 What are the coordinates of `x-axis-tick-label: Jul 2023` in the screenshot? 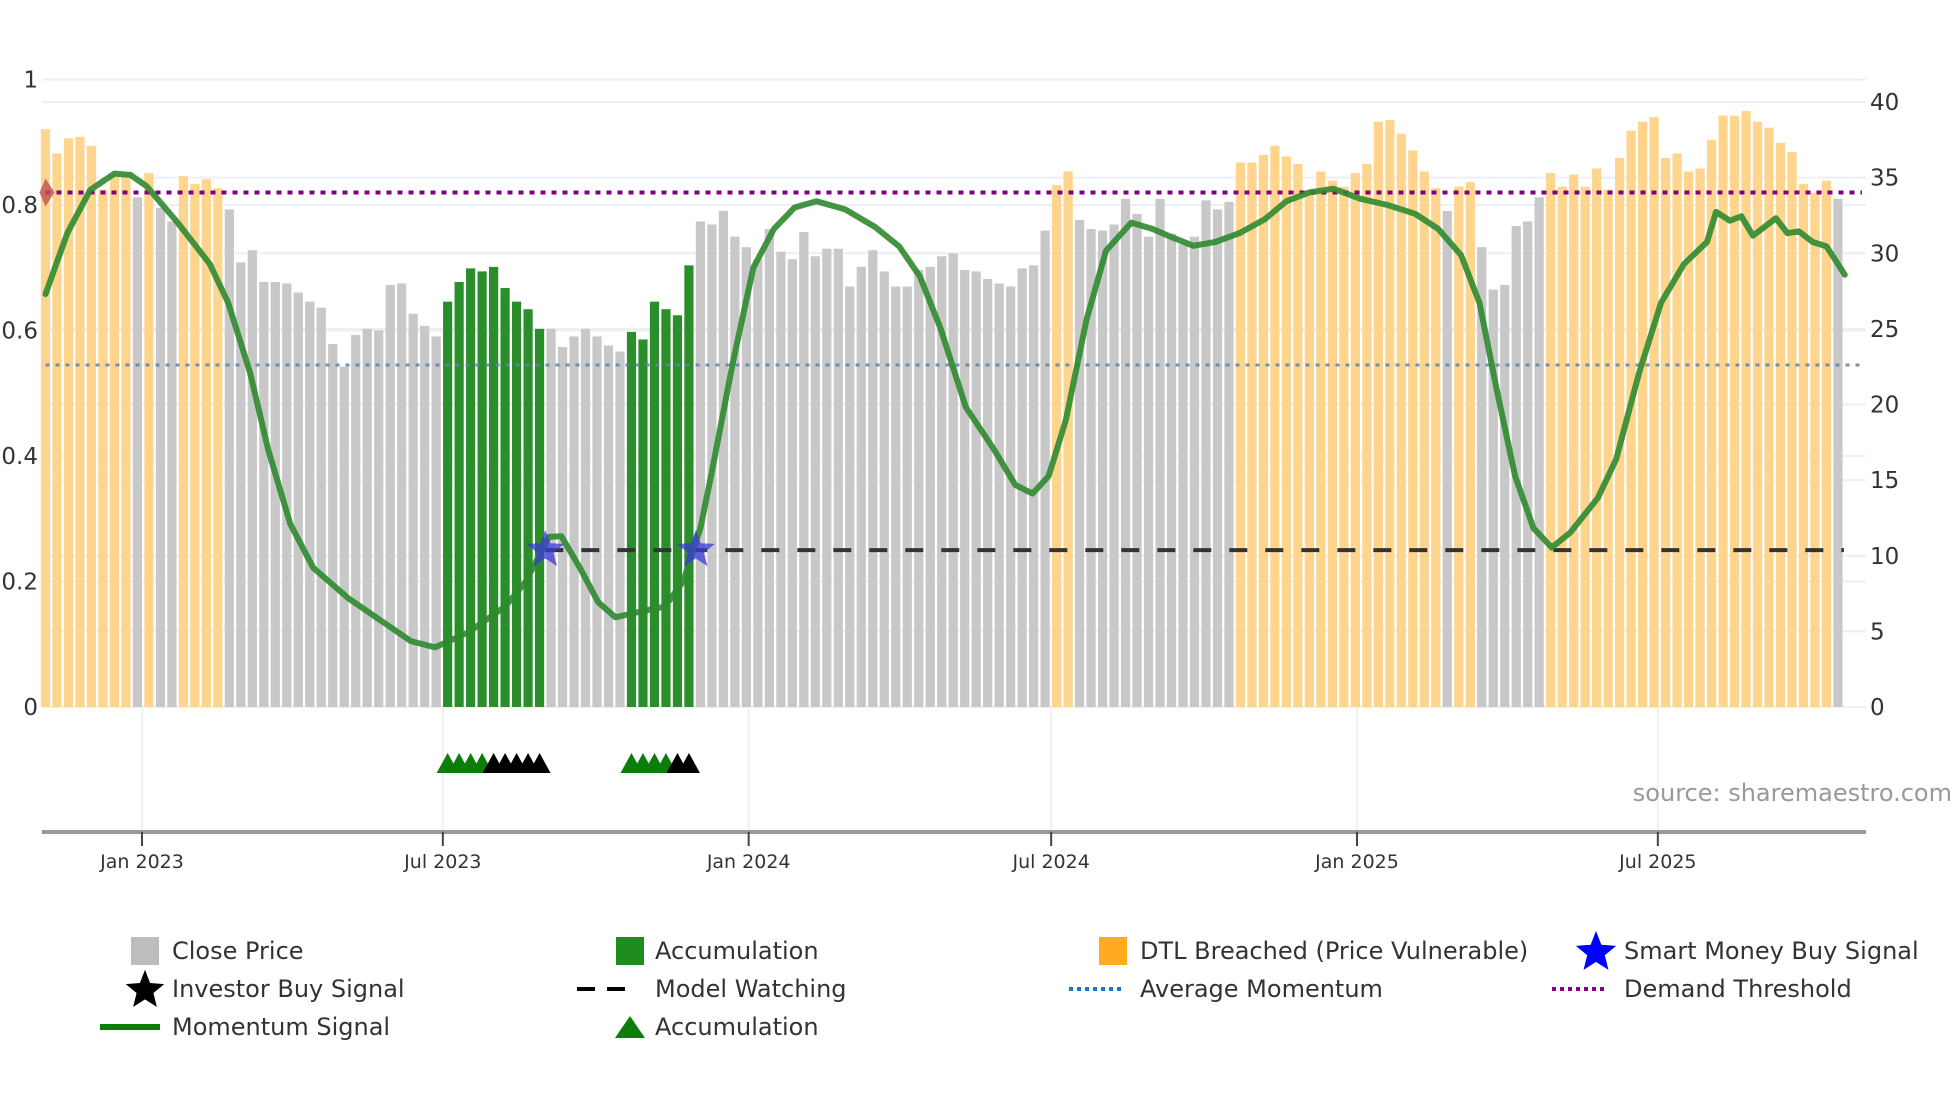 It's located at (442, 862).